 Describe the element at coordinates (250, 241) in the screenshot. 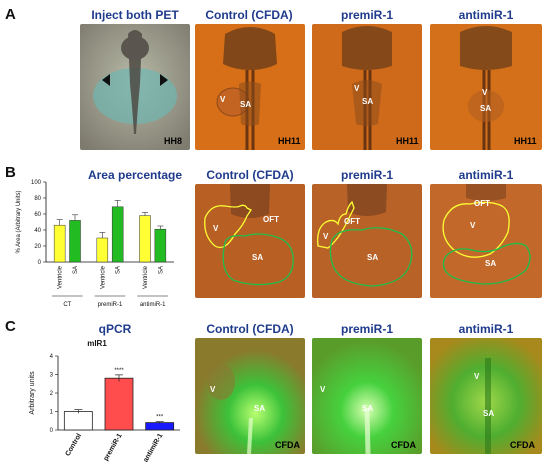

I see `embryo-image-control-b` at that location.